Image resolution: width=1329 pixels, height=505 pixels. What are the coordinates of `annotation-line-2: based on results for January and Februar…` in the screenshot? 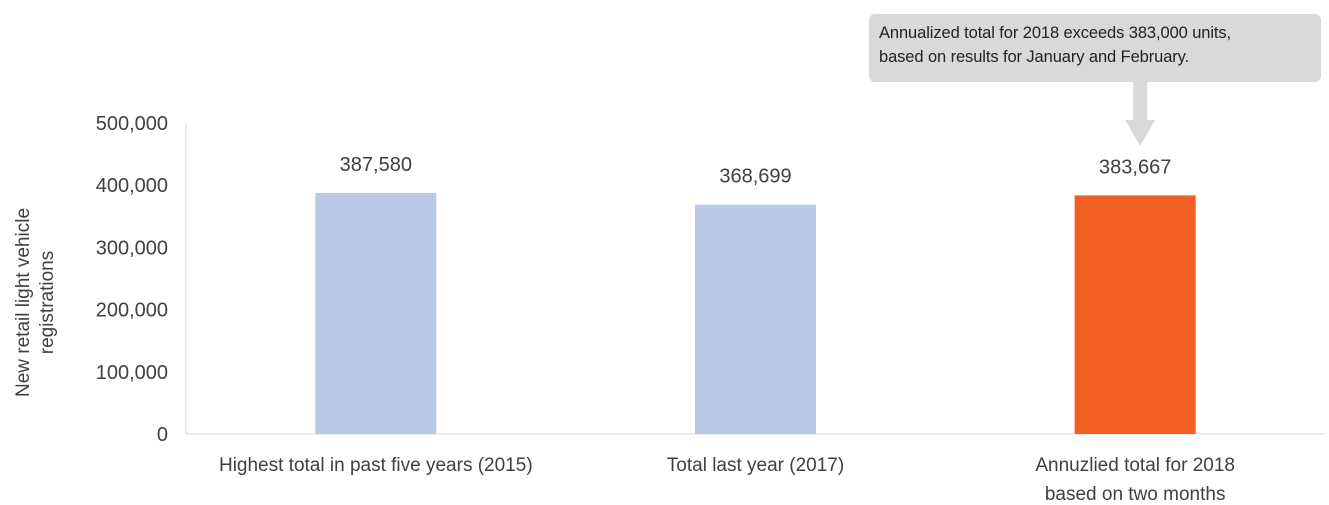 It's located at (1034, 57).